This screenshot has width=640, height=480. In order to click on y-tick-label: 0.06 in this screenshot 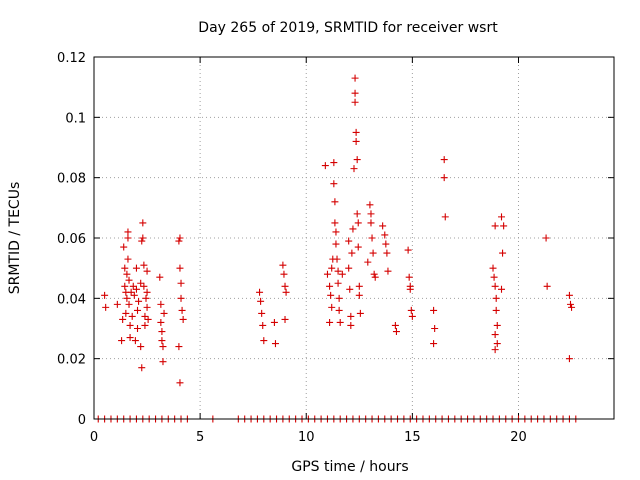, I will do `click(71, 239)`.